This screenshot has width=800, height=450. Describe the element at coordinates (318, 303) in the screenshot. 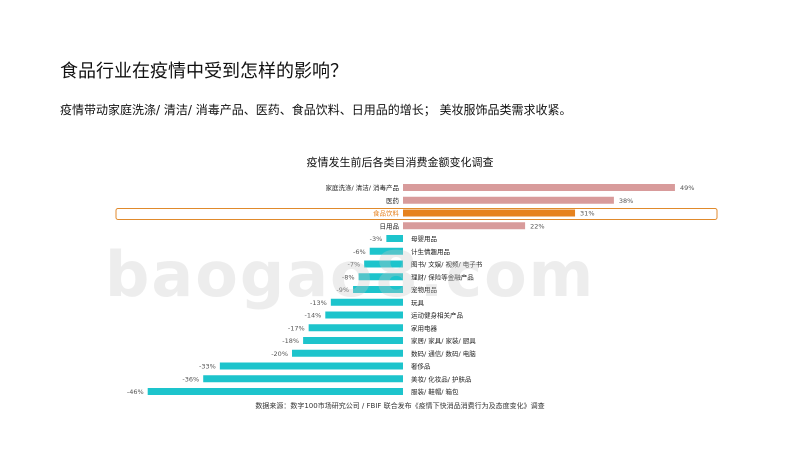

I see `value-label: -13%` at that location.